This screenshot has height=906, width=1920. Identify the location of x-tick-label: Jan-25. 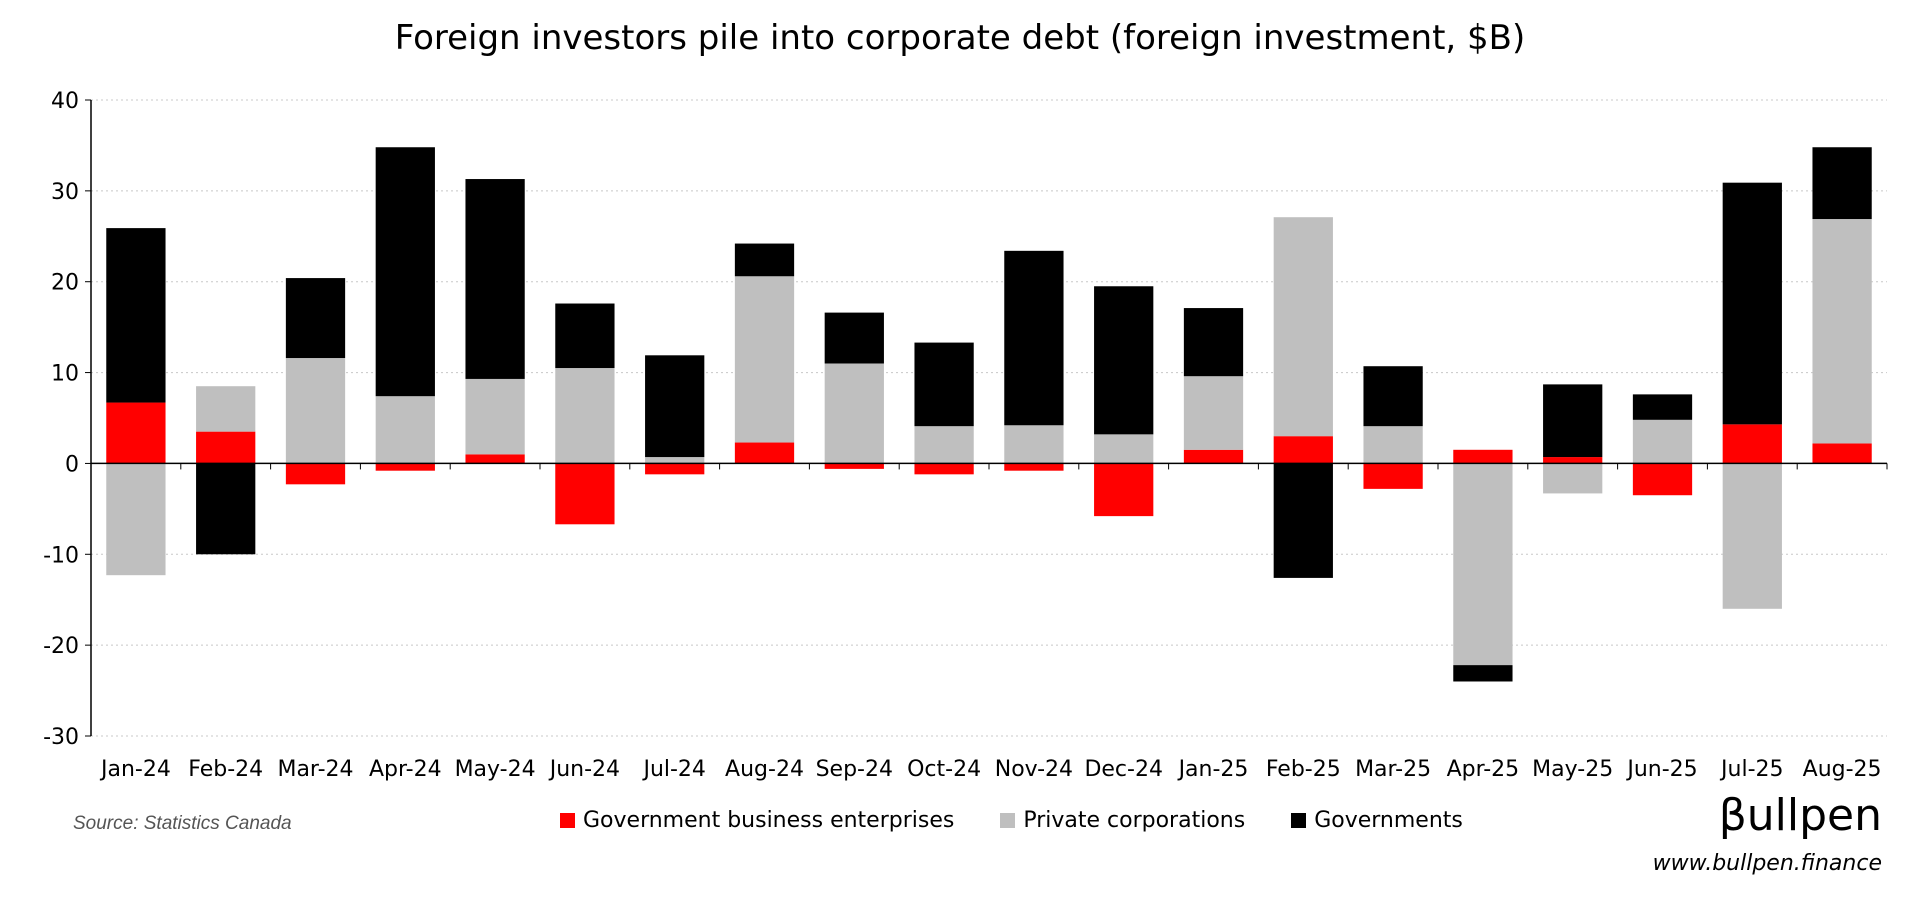
(1213, 769).